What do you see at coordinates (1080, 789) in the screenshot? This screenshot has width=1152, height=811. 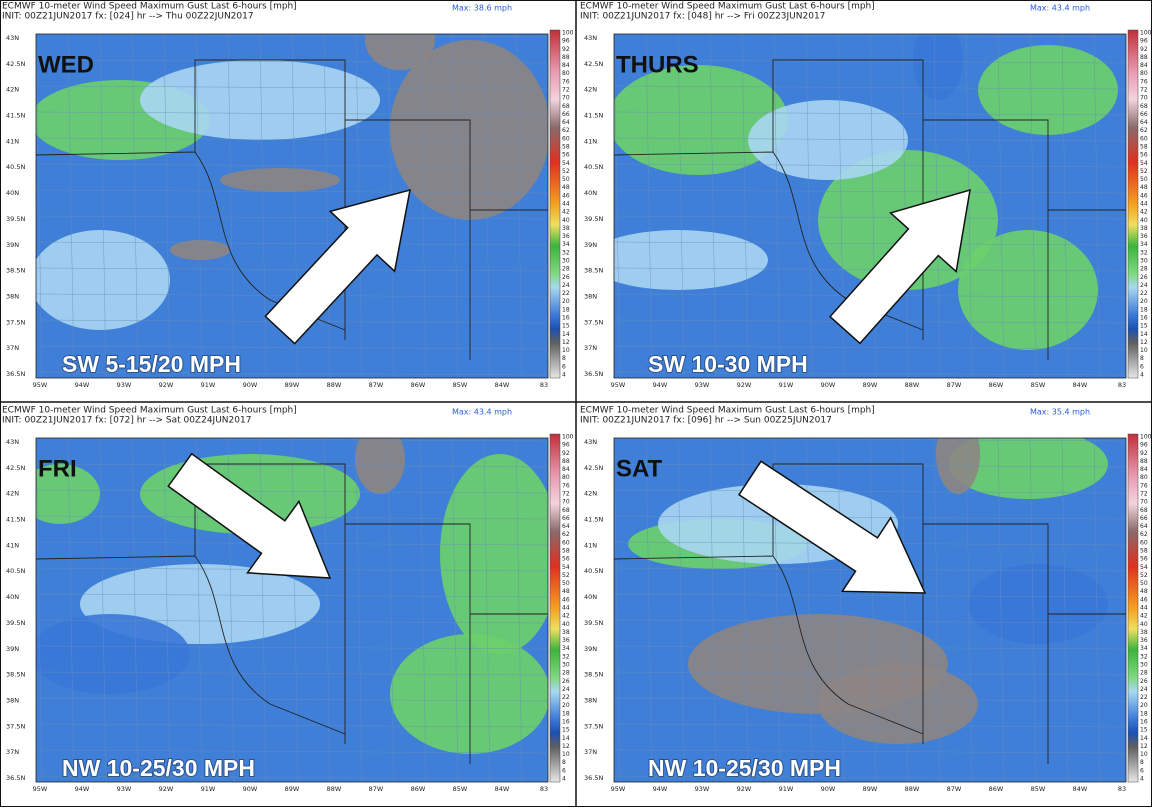 I see `lon-label: 84W` at bounding box center [1080, 789].